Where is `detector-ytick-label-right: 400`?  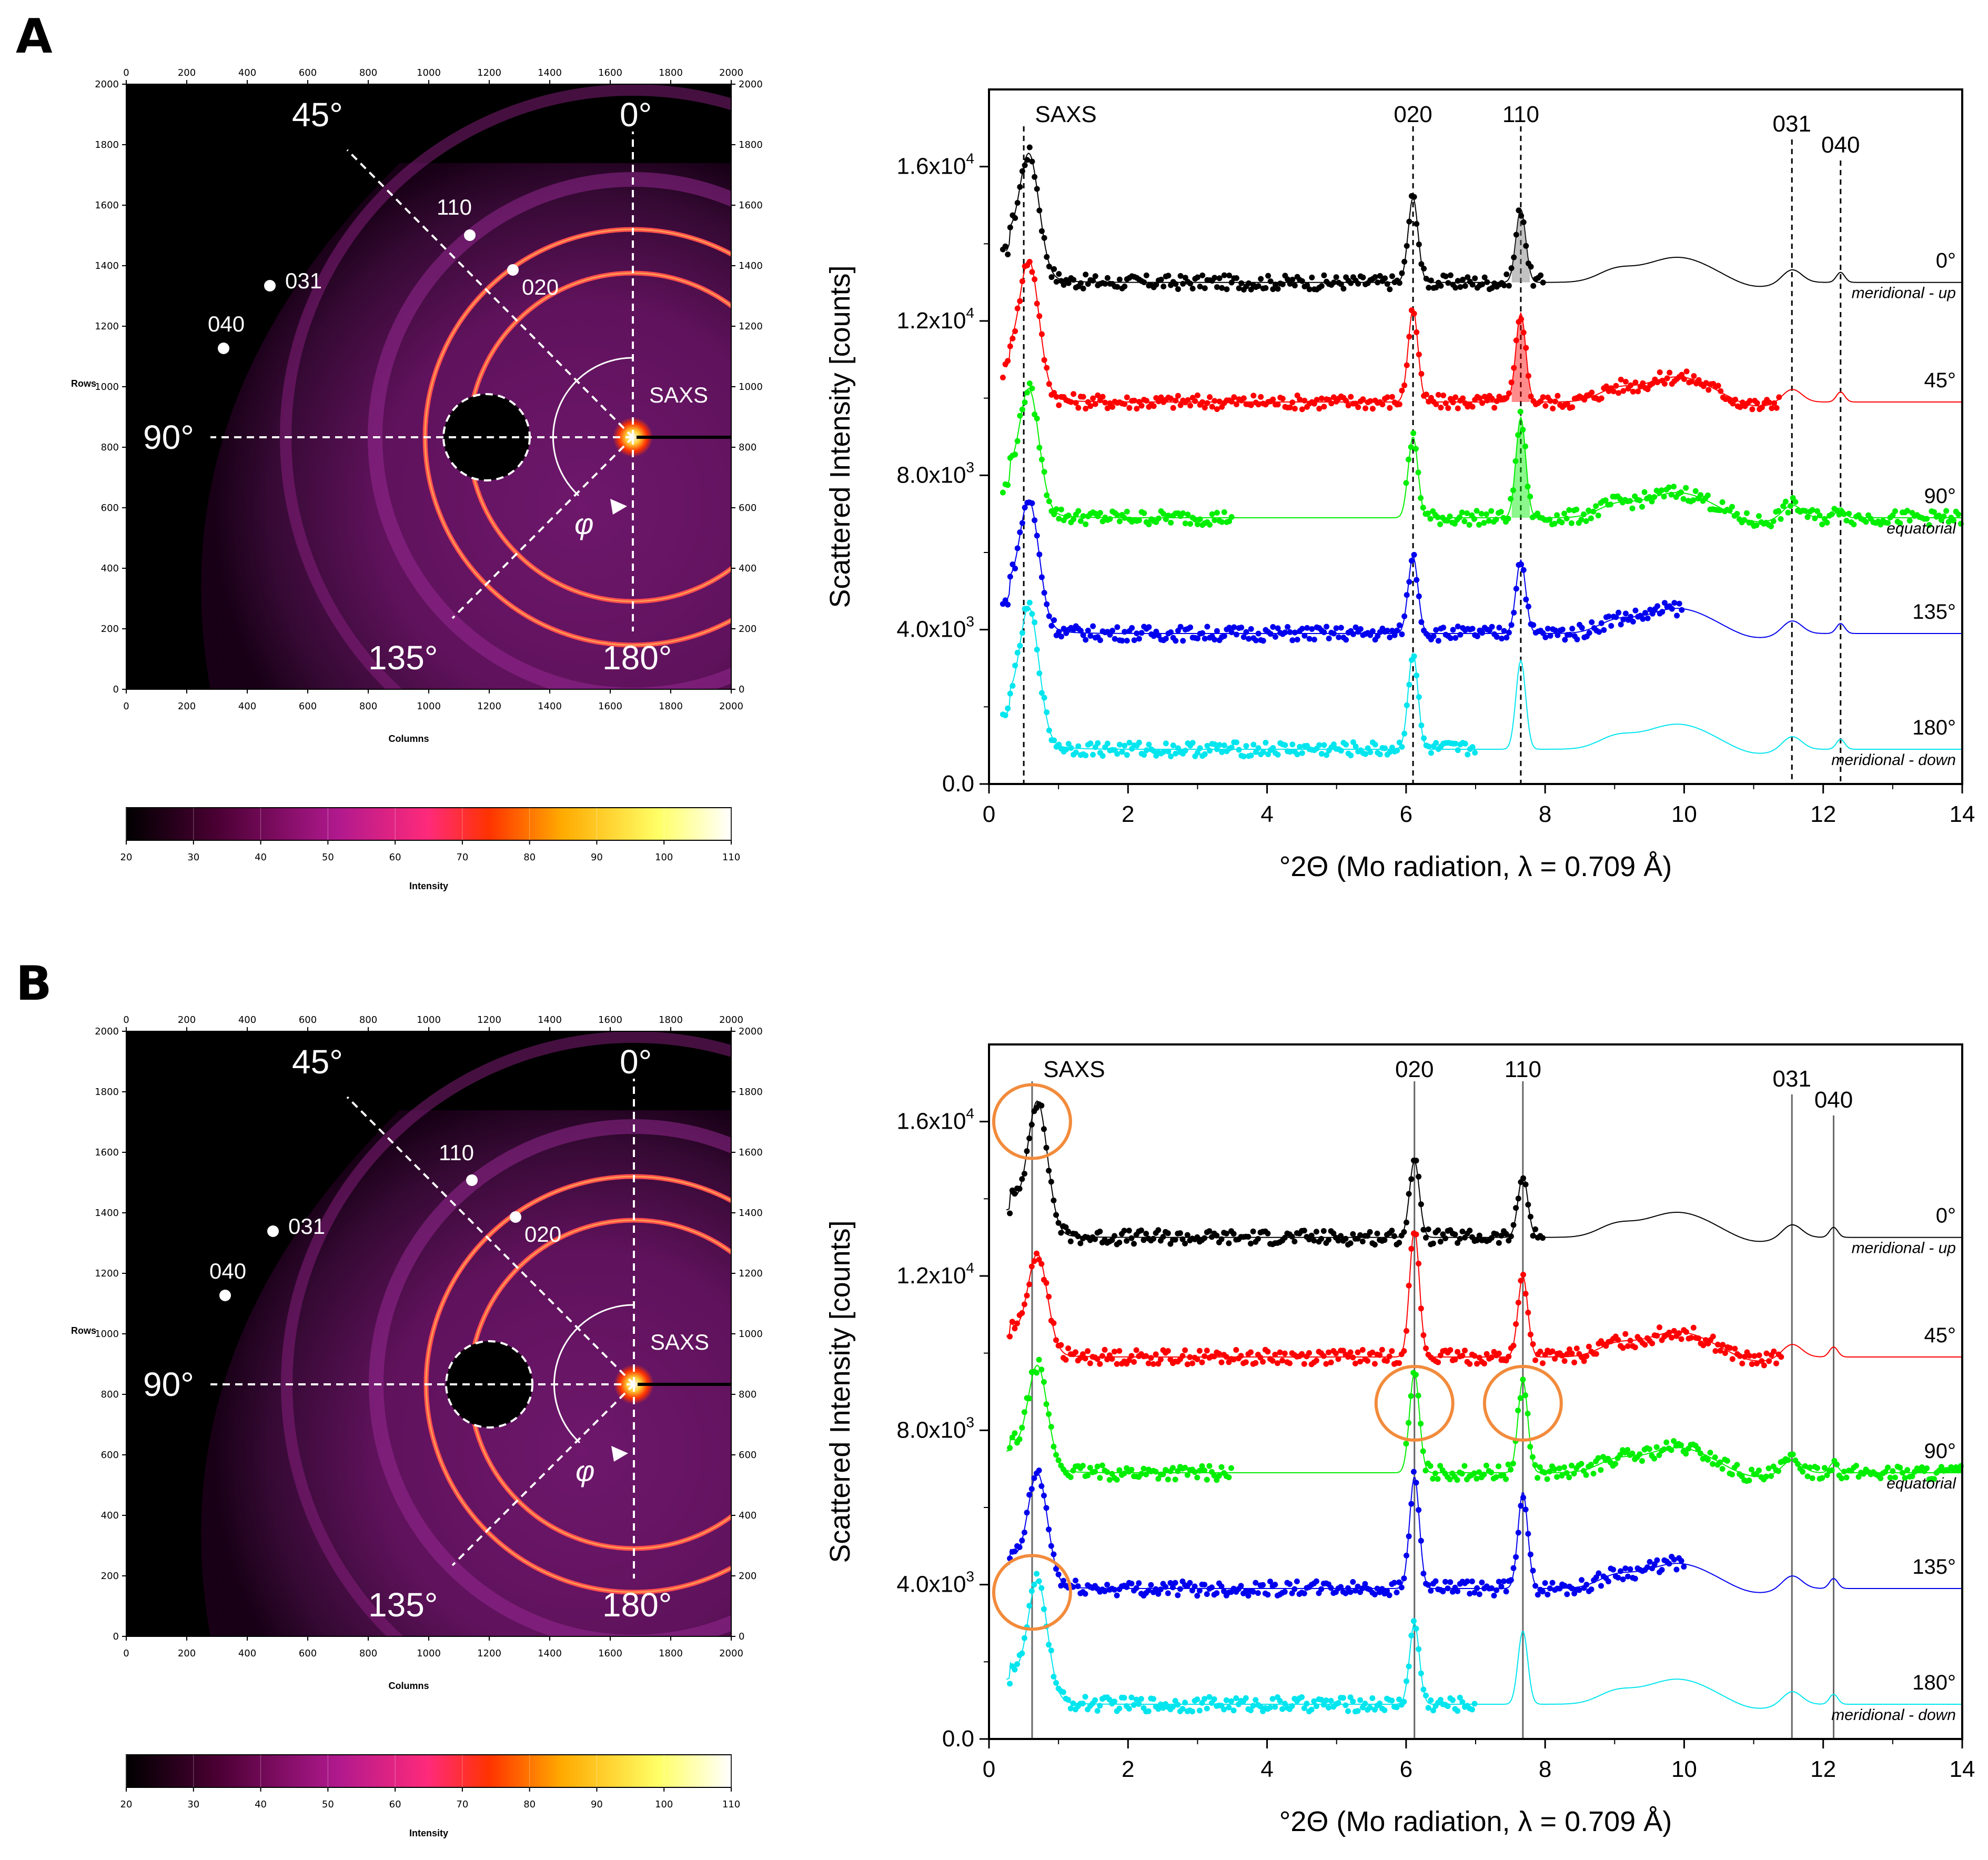
detector-ytick-label-right: 400 is located at coordinates (747, 1515).